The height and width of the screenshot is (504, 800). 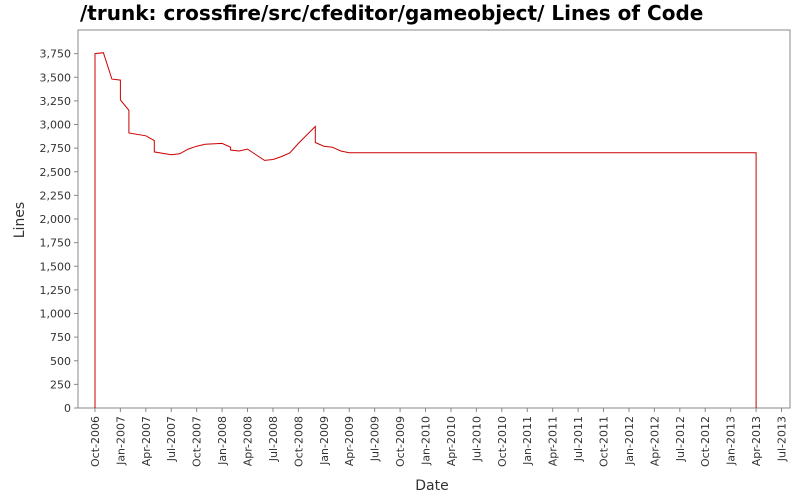 What do you see at coordinates (56, 195) in the screenshot?
I see `y-tick-label: 2,250` at bounding box center [56, 195].